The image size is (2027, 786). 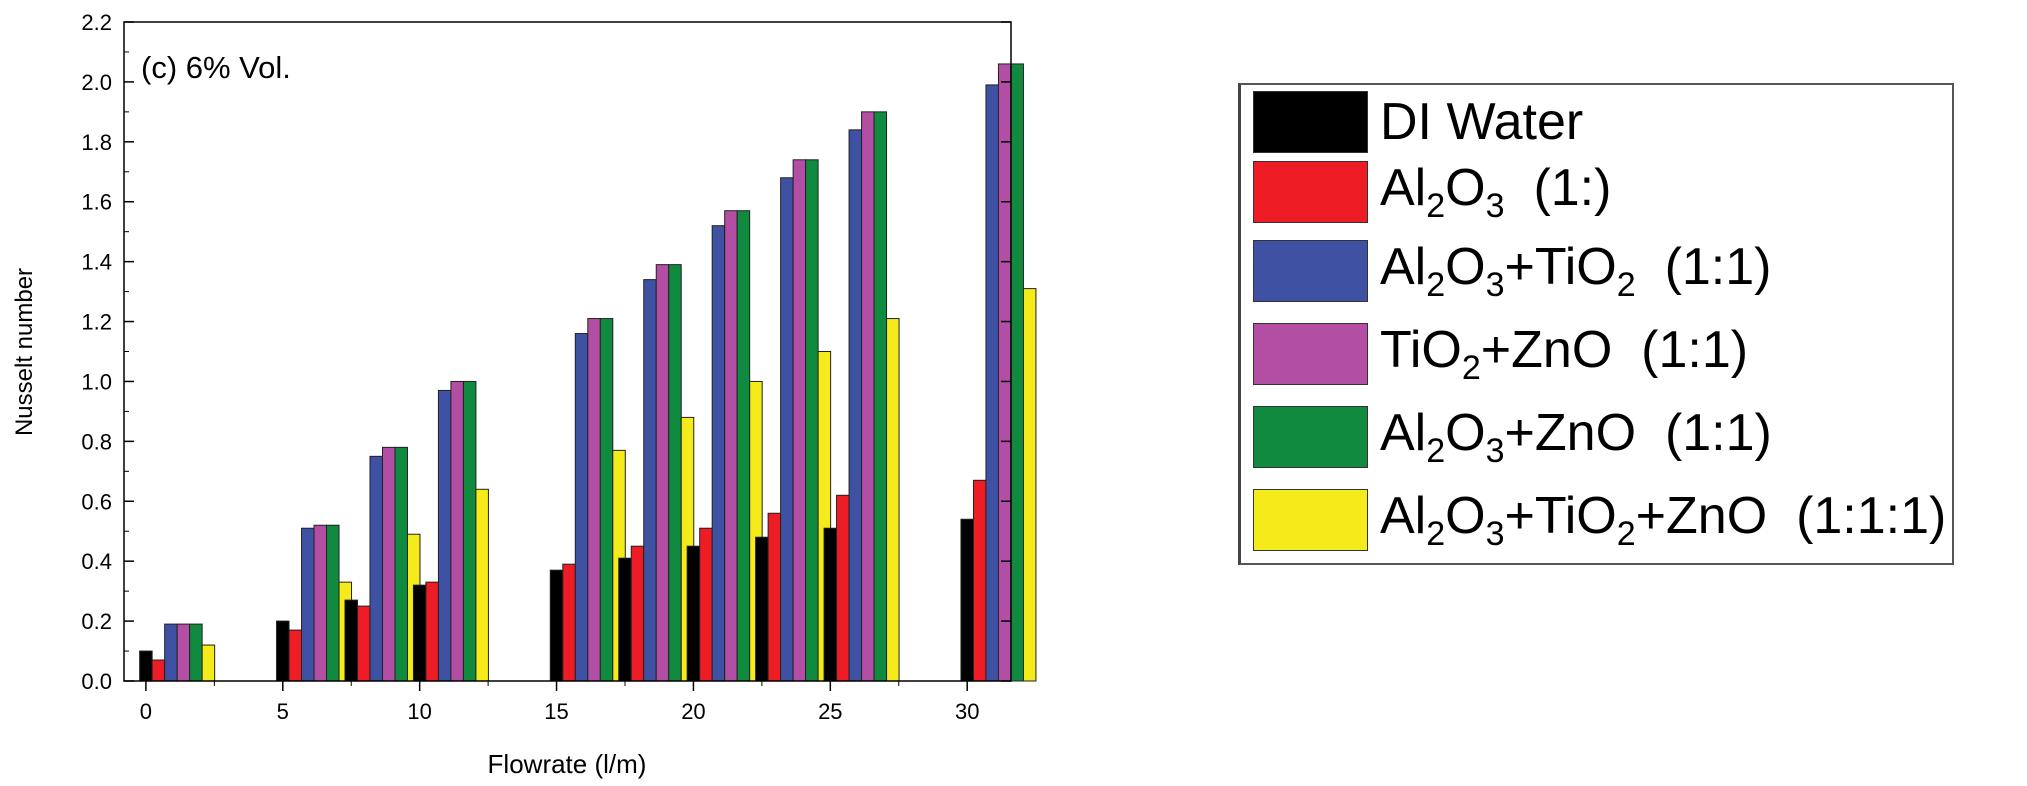 What do you see at coordinates (1663, 519) in the screenshot?
I see `legend-label: Al2O3+TiO2+ZnO (1:1:1)` at bounding box center [1663, 519].